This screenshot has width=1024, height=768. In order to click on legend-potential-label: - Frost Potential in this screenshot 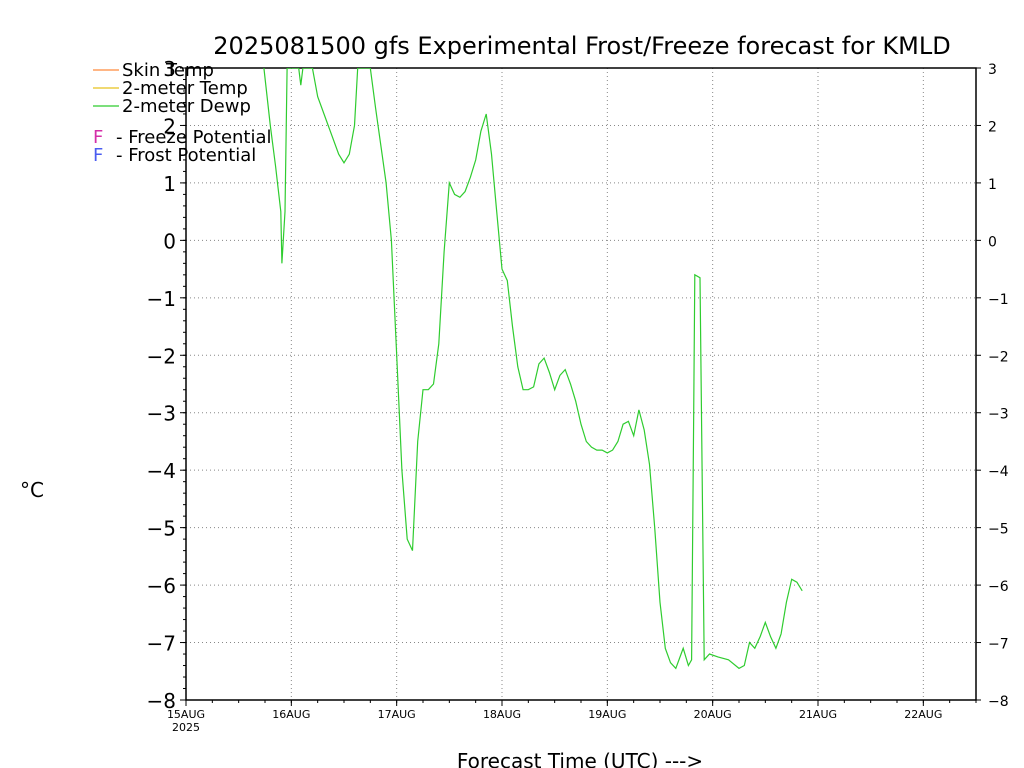, I will do `click(186, 155)`.